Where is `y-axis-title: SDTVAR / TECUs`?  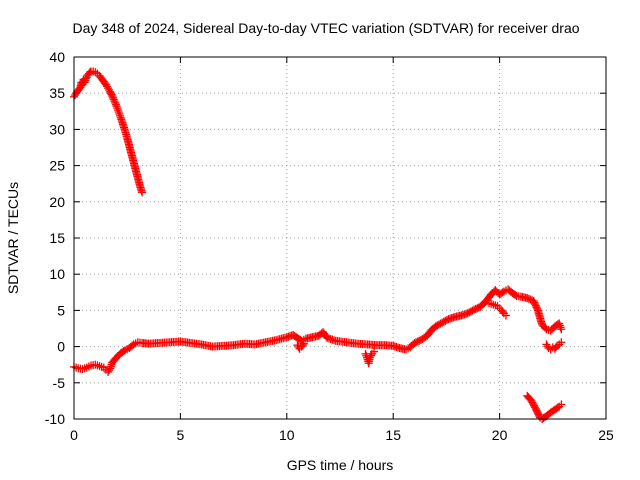
y-axis-title: SDTVAR / TECUs is located at coordinates (13, 238).